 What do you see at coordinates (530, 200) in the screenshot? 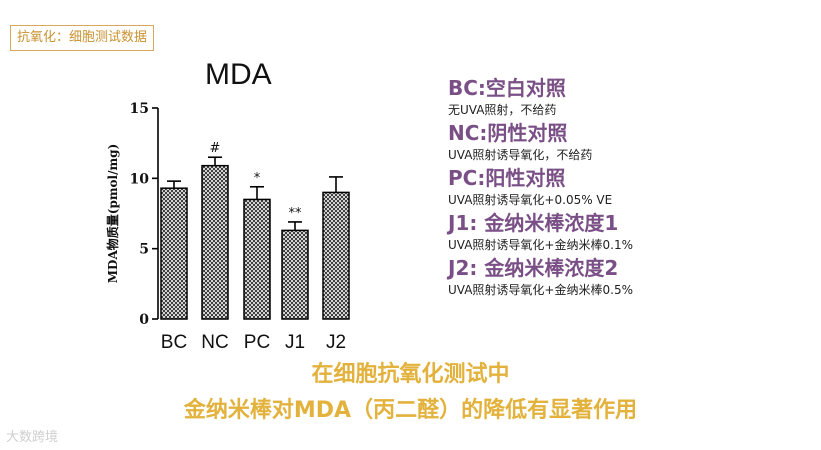
I see `legend-desc: UVA照射诱导氧化+0.05% VE` at bounding box center [530, 200].